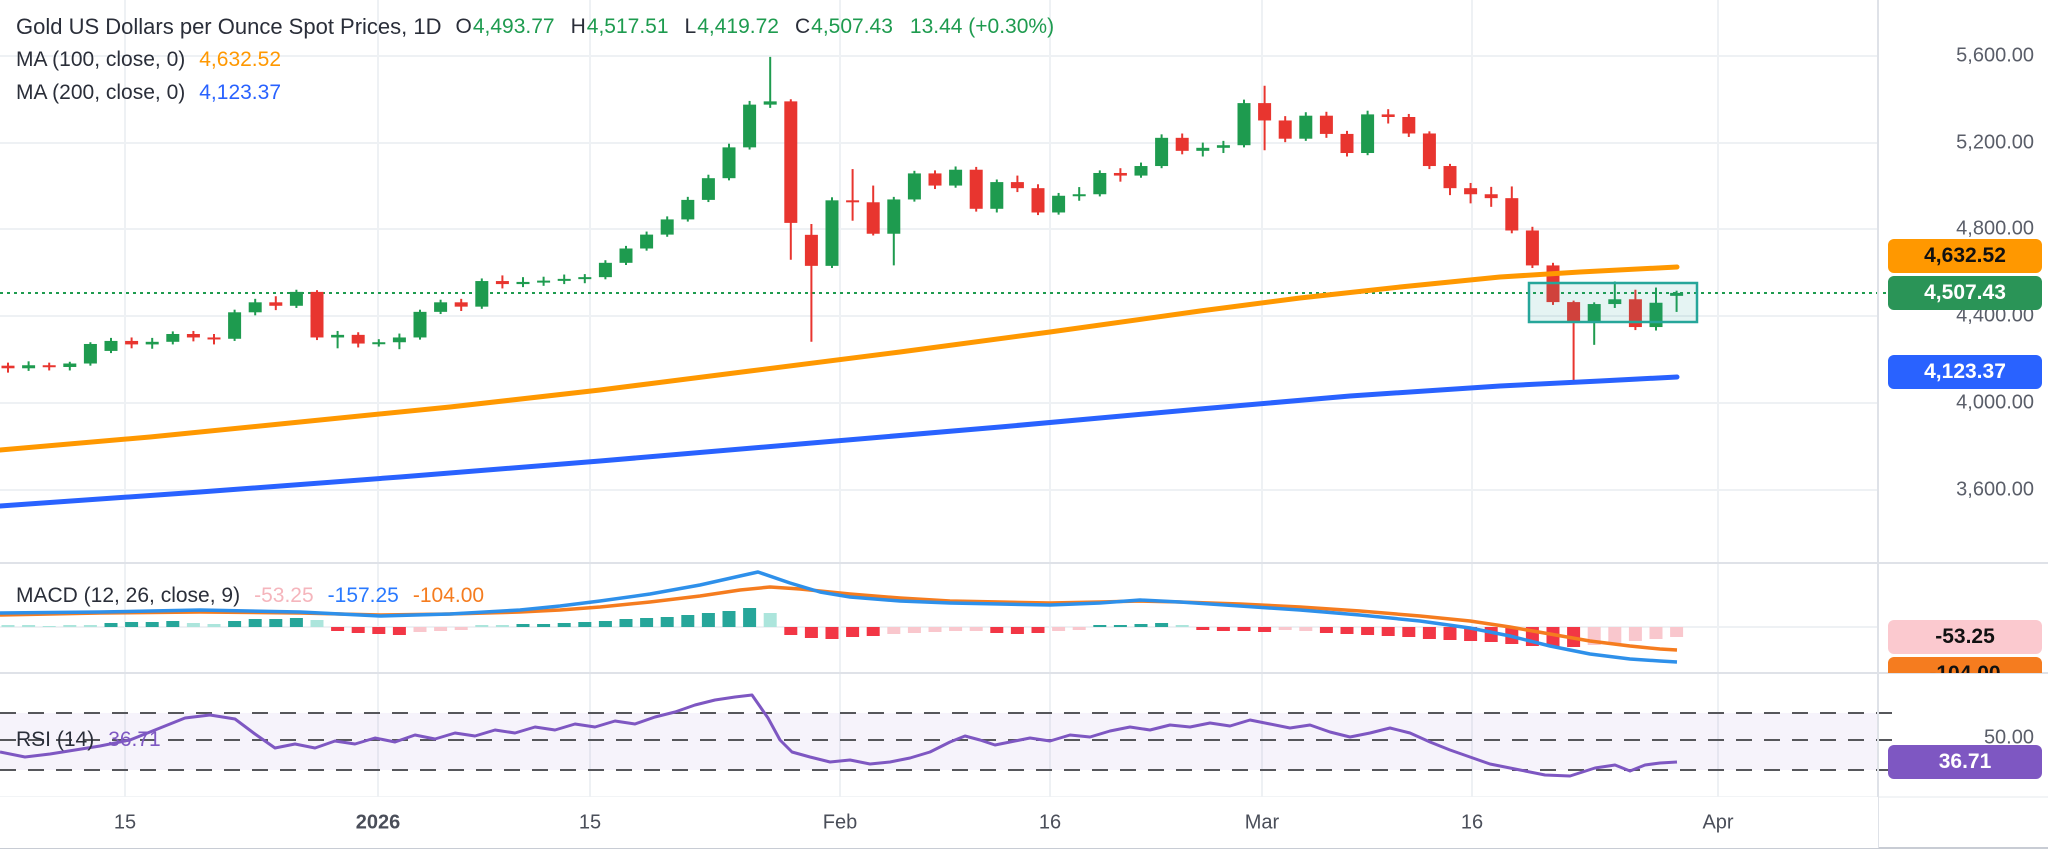 The height and width of the screenshot is (854, 2048). I want to click on macd-pane, so click(842, 617).